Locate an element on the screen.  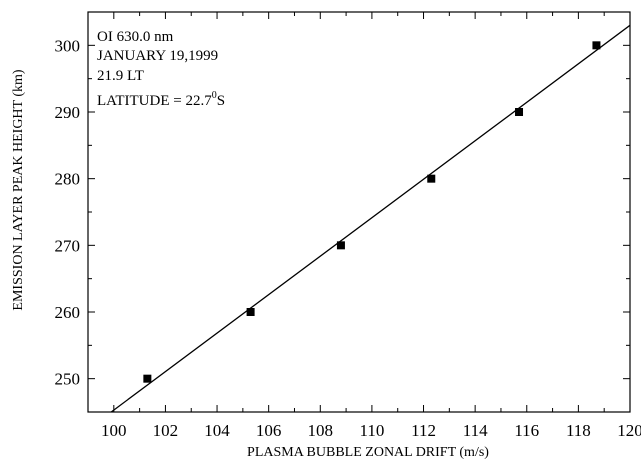
annotation-latitude: LATITUDE = 22.70S is located at coordinates (161, 99).